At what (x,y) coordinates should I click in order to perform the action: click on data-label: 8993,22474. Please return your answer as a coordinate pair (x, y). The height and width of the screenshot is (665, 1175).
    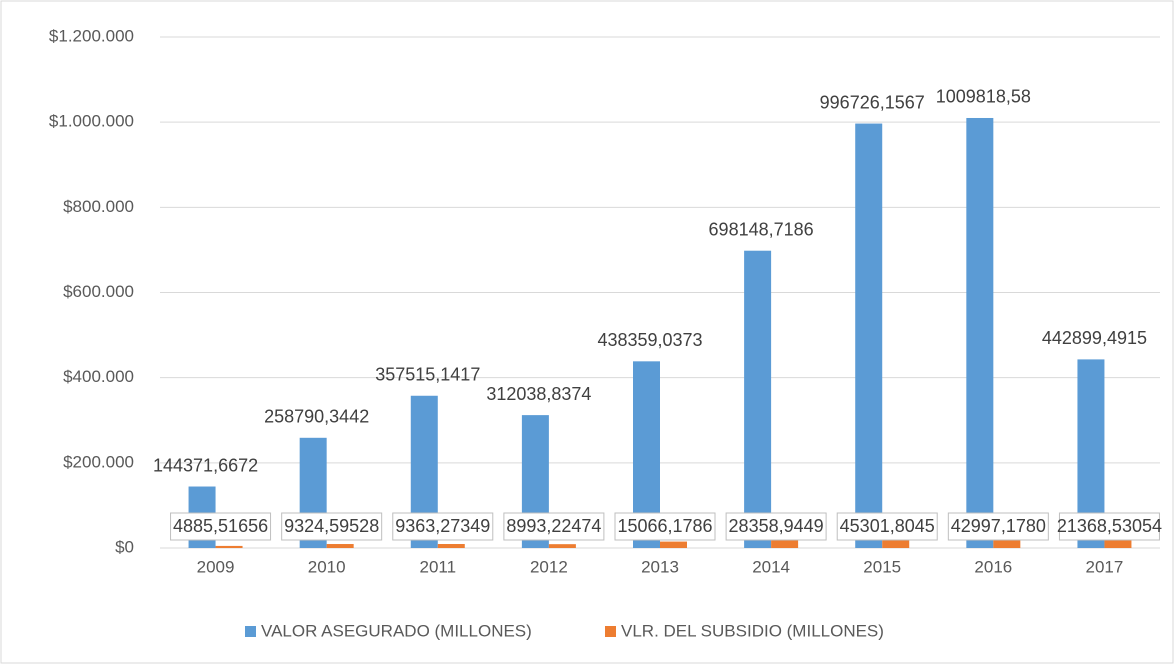
    Looking at the image, I should click on (553, 526).